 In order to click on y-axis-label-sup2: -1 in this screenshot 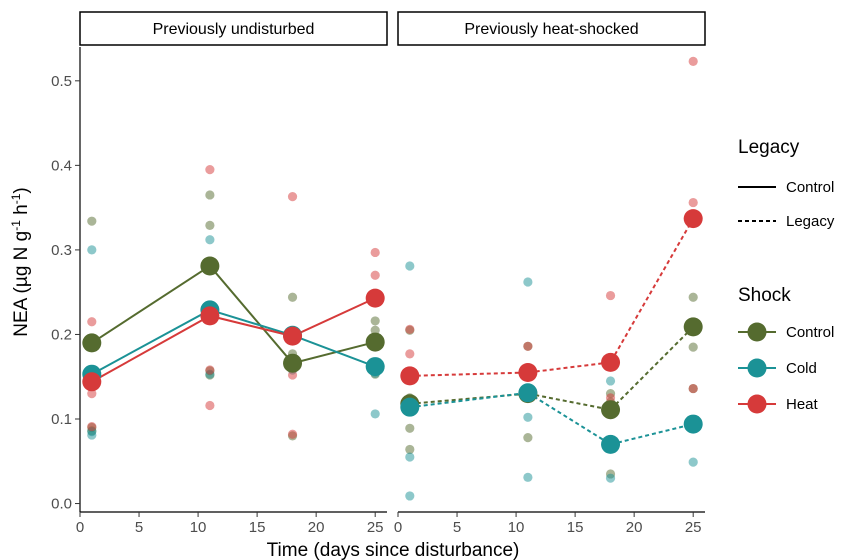, I will do `click(16, 198)`.